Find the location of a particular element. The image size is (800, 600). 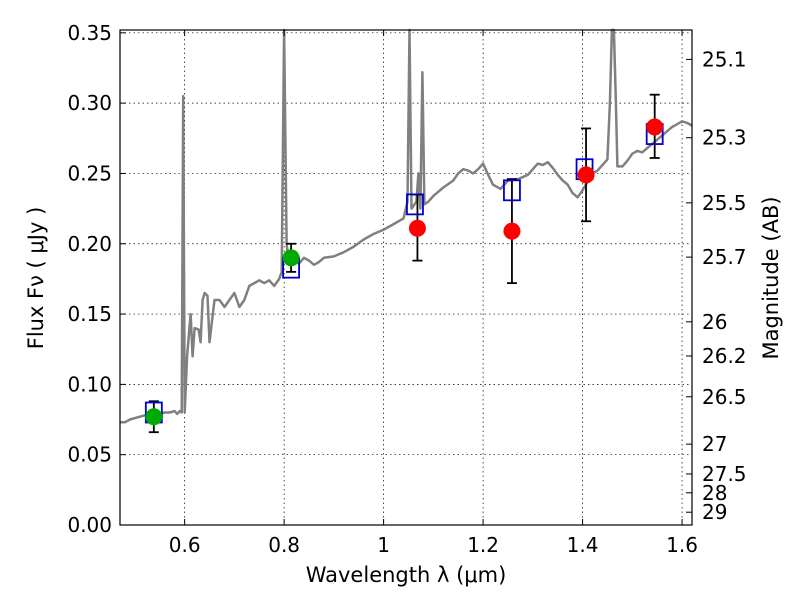

x-tick-label: 1.4 is located at coordinates (583, 545).